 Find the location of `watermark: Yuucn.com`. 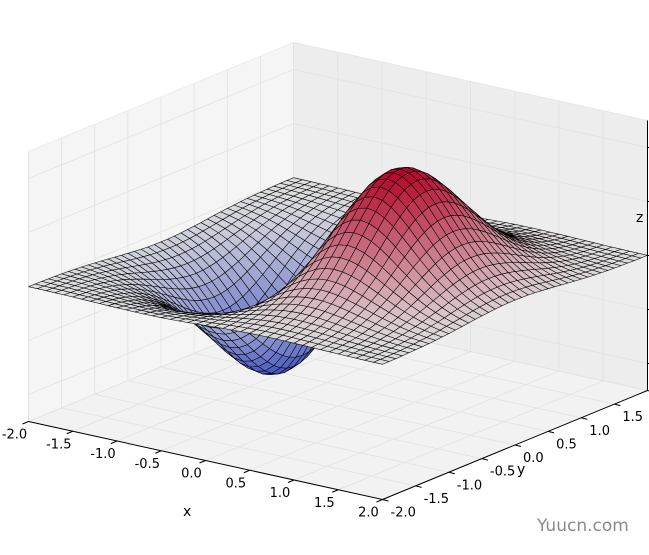

watermark: Yuucn.com is located at coordinates (582, 526).